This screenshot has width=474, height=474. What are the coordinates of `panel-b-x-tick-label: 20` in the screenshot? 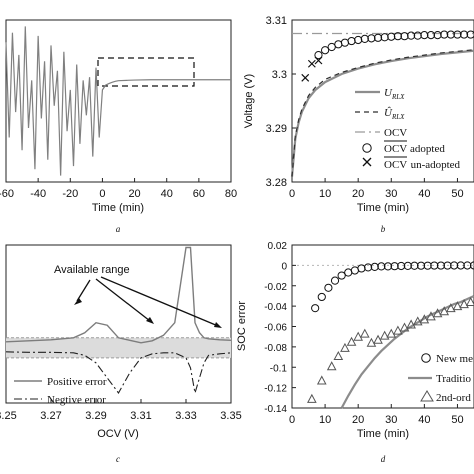 It's located at (358, 194).